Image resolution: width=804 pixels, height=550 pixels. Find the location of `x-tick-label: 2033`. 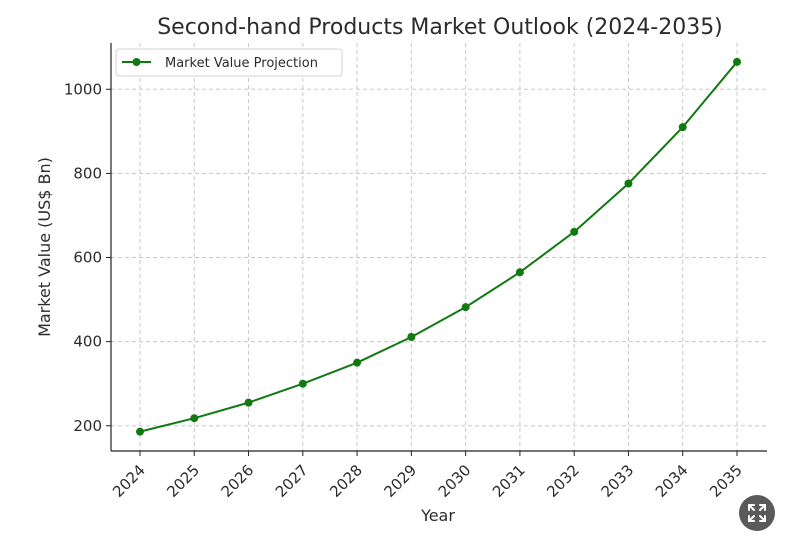

x-tick-label: 2033 is located at coordinates (618, 481).